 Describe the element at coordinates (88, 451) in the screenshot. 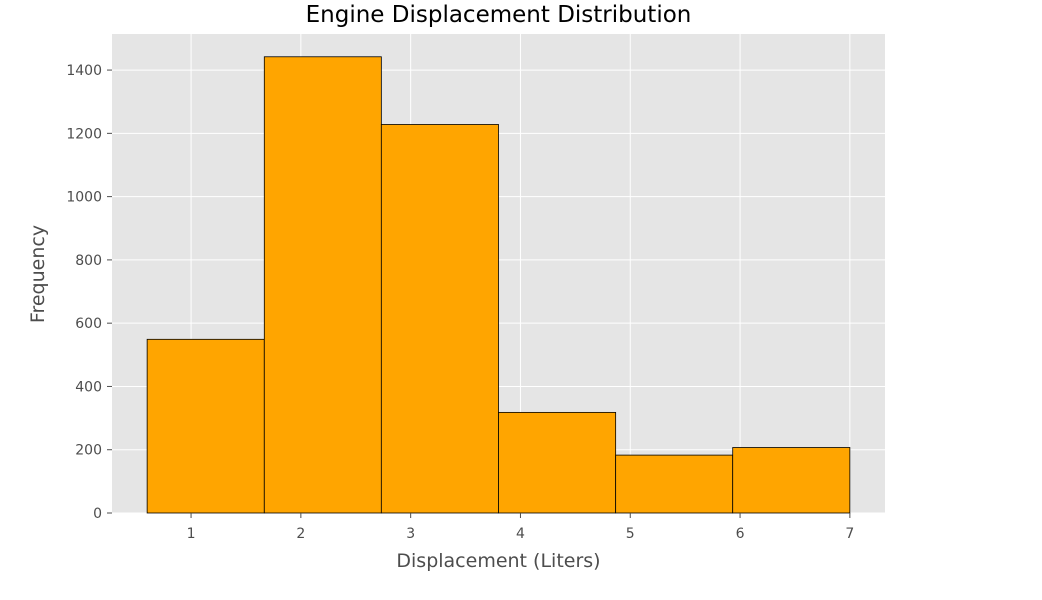

I see `y-tick-label-200: 200` at that location.